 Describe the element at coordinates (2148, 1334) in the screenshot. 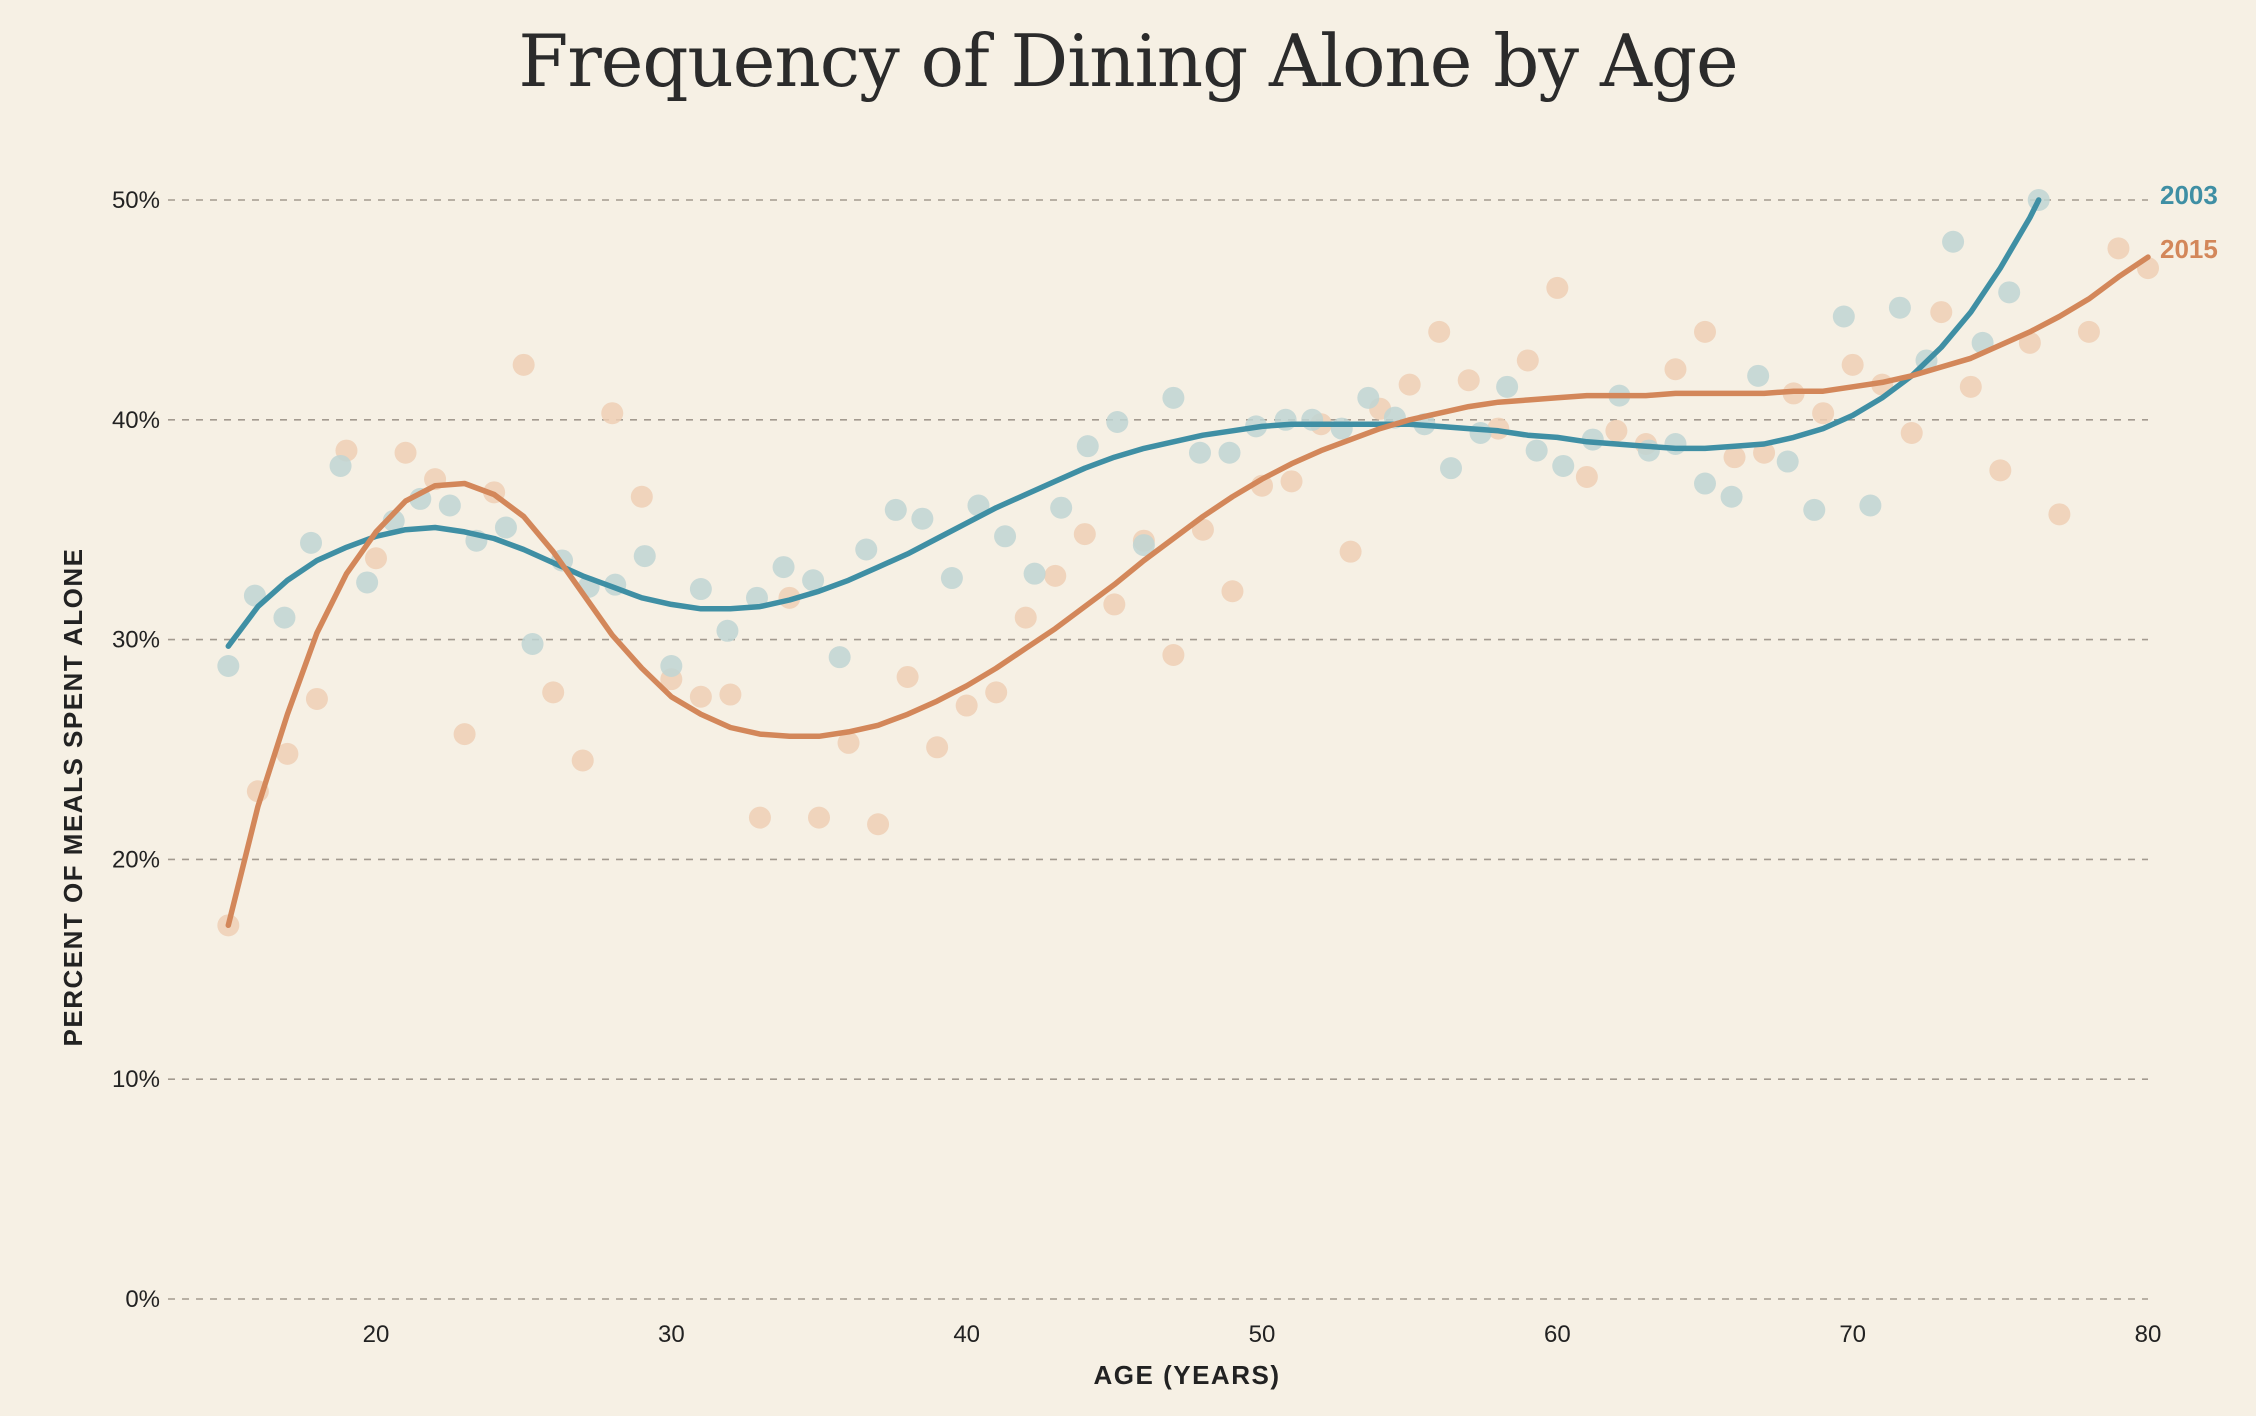

I see `x-tick-label-80: 80` at that location.